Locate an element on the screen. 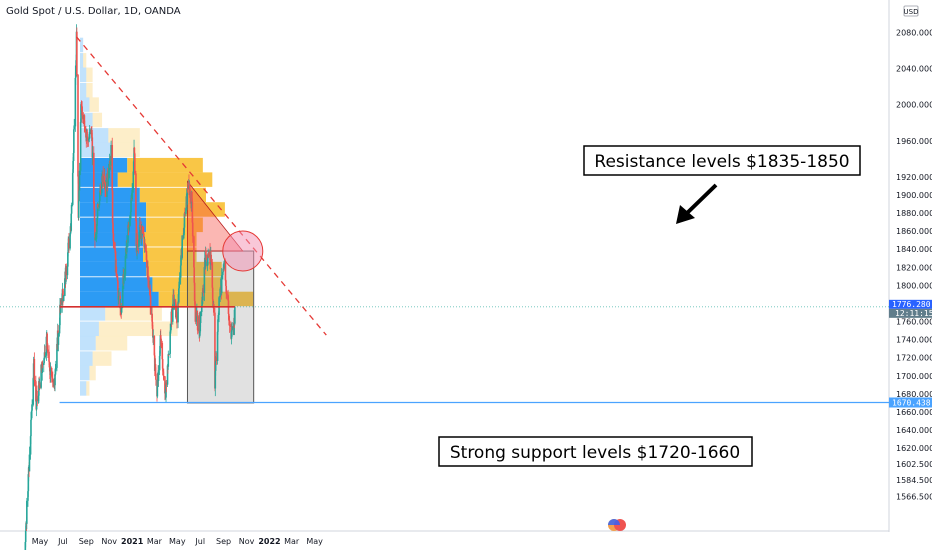 This screenshot has height=550, width=932. support-annotation: Strong support levels $1720-1660 is located at coordinates (595, 451).